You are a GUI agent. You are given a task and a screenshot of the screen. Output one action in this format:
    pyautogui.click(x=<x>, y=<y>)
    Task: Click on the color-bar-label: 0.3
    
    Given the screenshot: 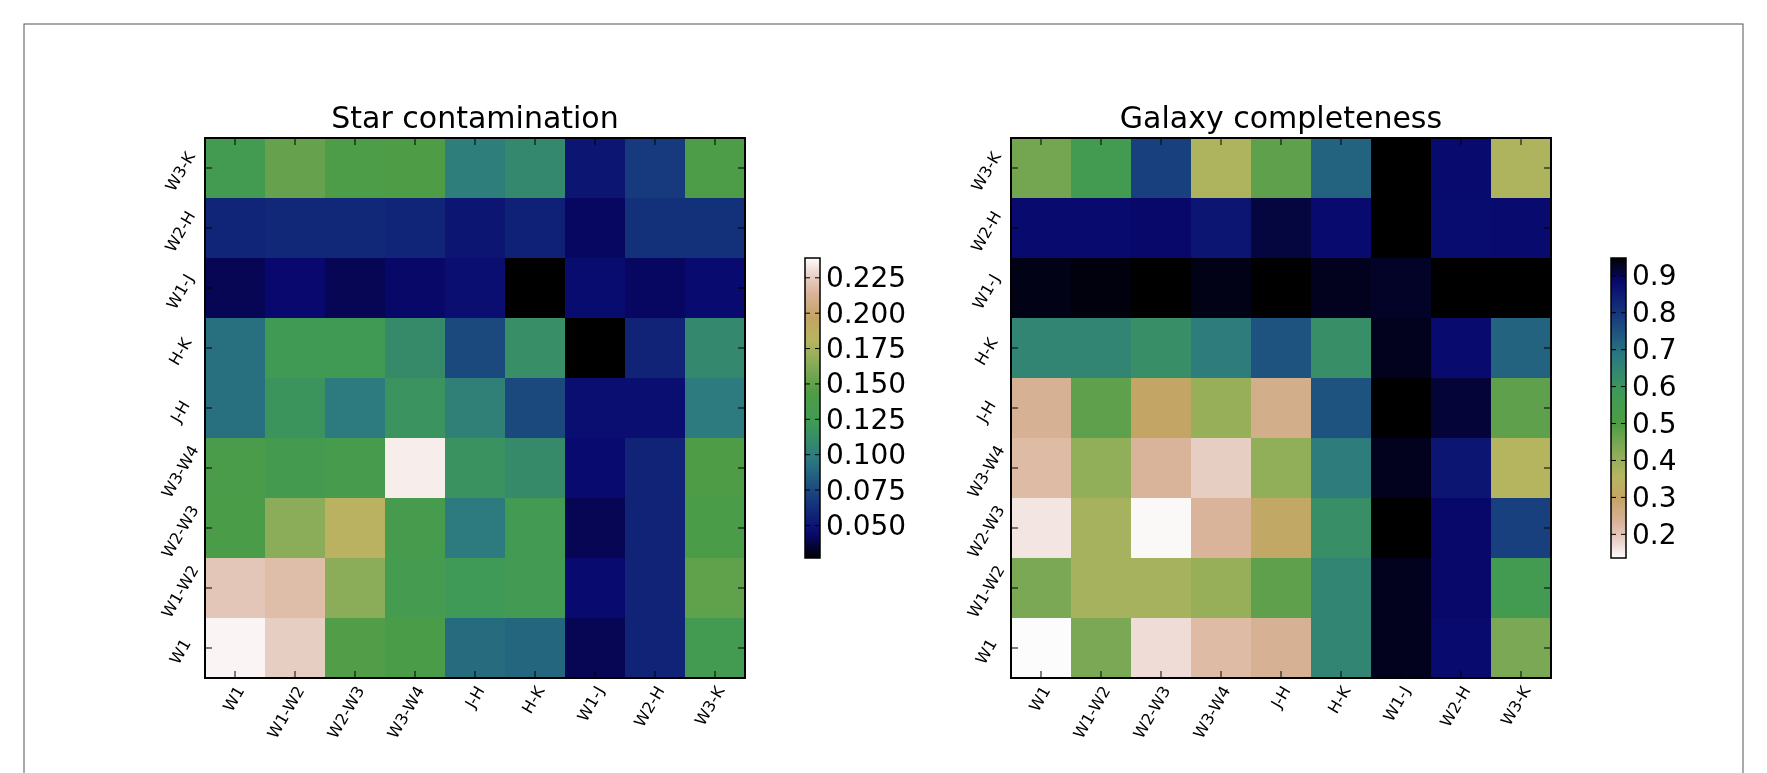 What is the action you would take?
    pyautogui.click(x=1654, y=497)
    